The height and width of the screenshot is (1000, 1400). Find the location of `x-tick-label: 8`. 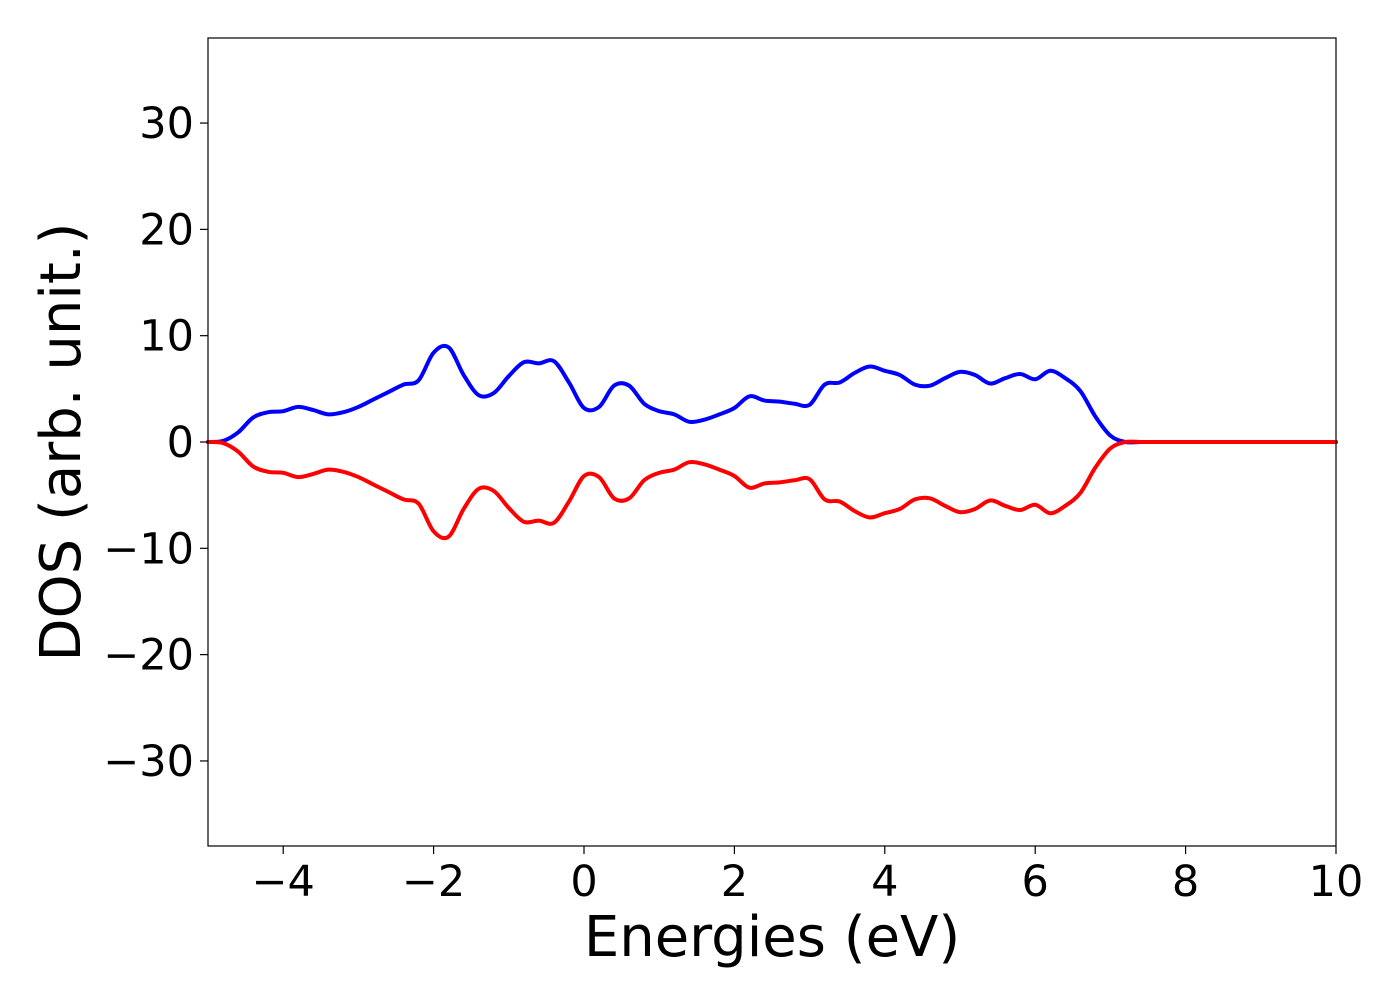

x-tick-label: 8 is located at coordinates (1185, 882).